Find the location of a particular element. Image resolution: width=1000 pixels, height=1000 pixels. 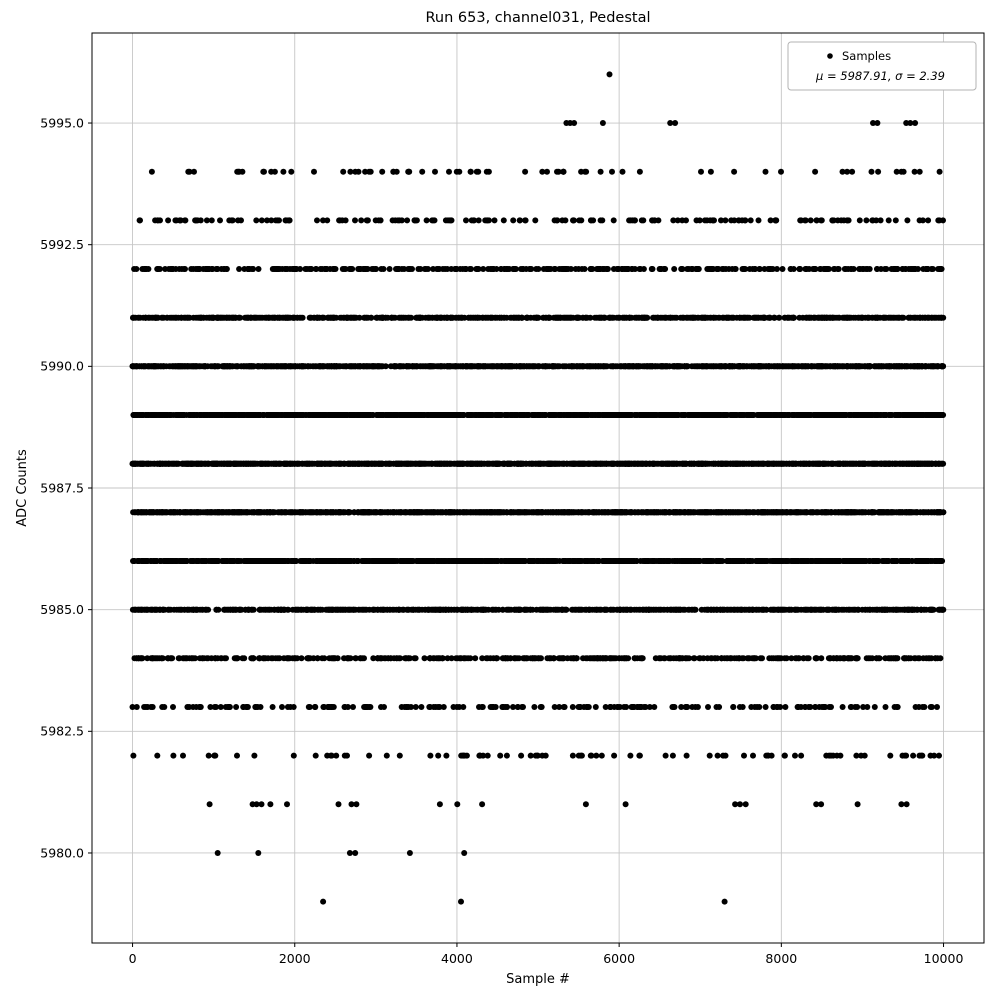

legend-box is located at coordinates (882, 66).